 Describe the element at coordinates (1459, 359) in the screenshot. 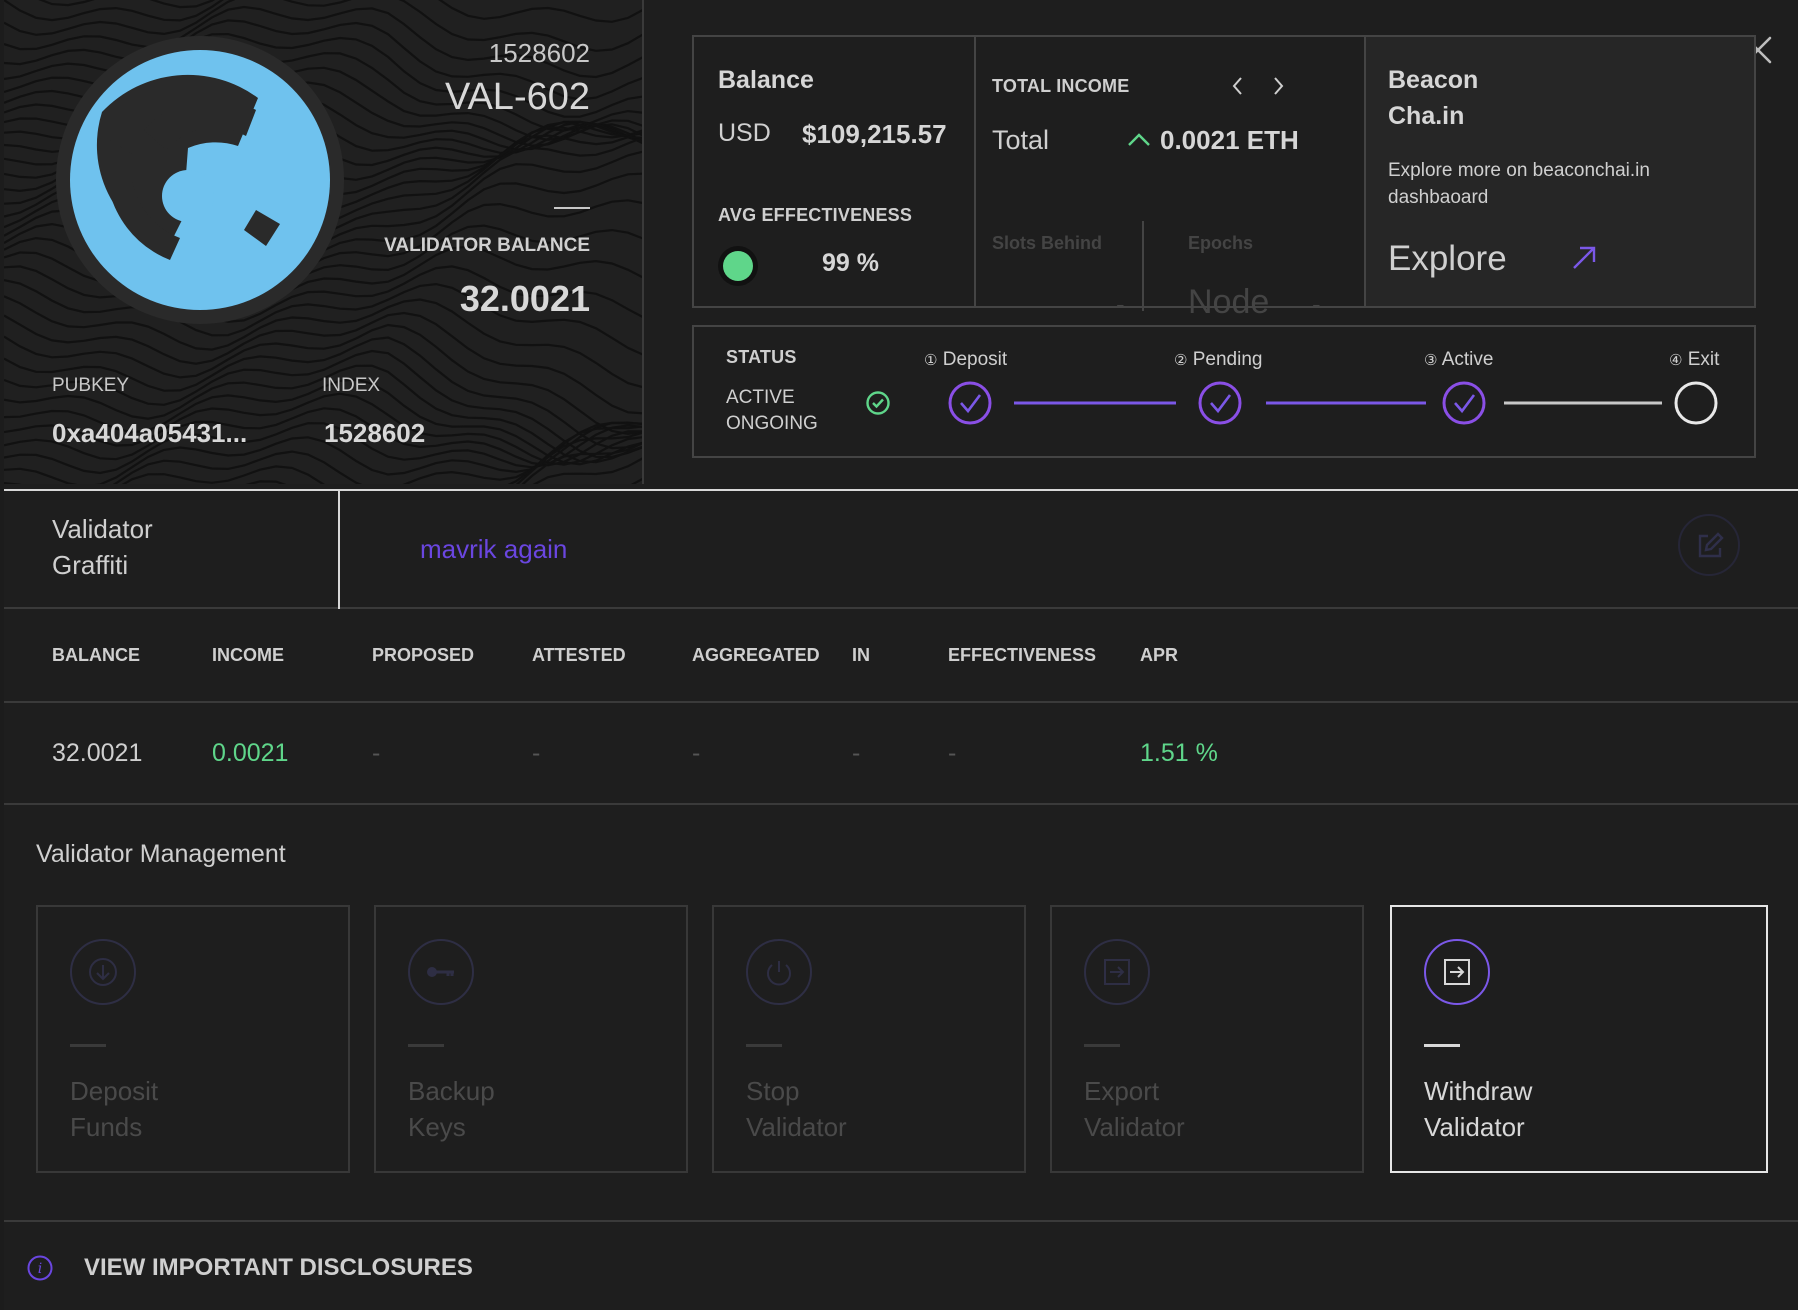

I see `step-active-label: ③ Active` at that location.